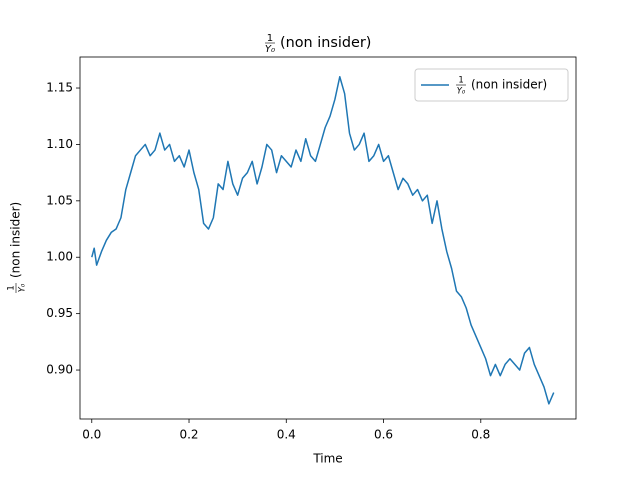  I want to click on legend-label-text: (non insider), so click(509, 85).